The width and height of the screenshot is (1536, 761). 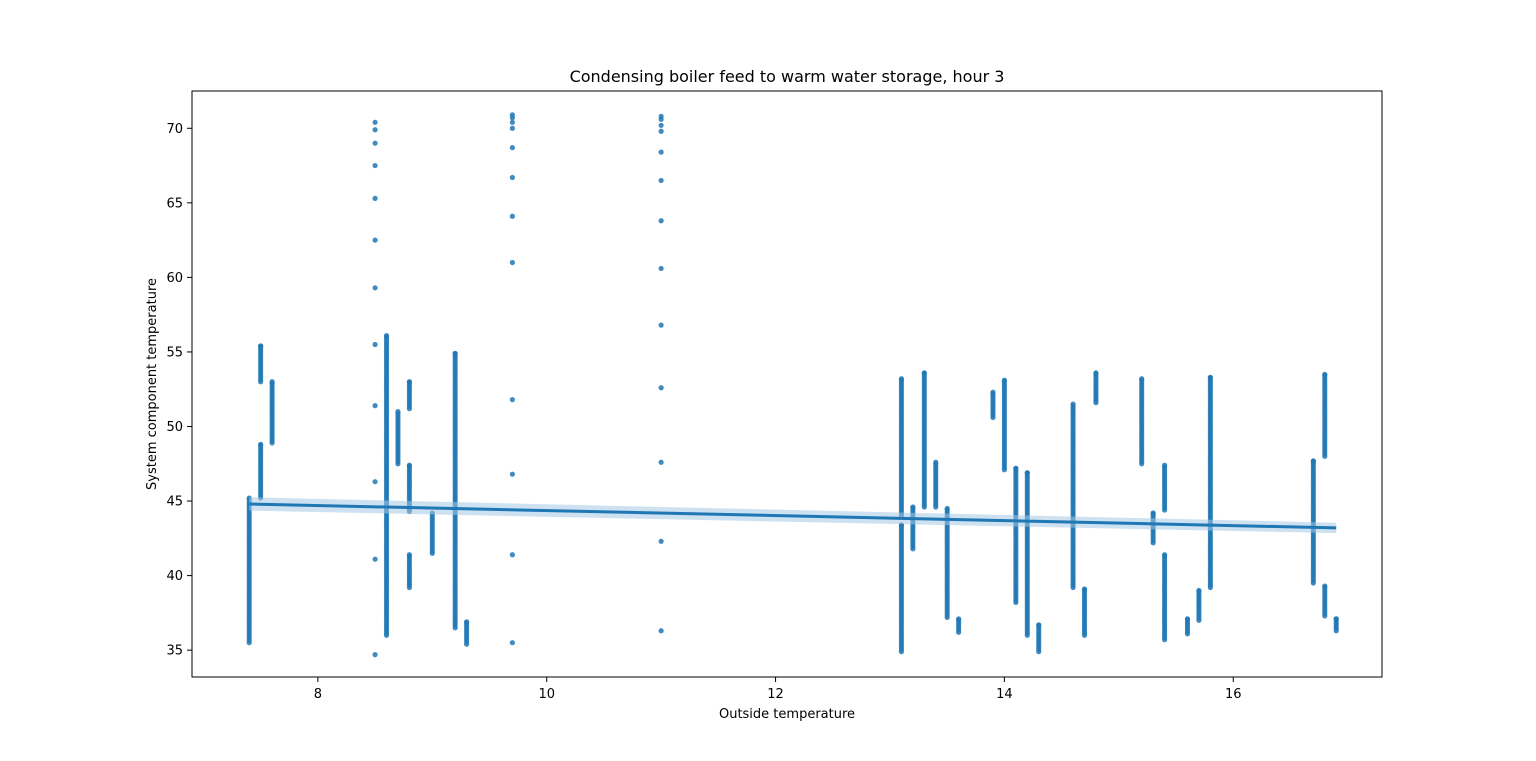 I want to click on x-tick-label: 8, so click(x=318, y=694).